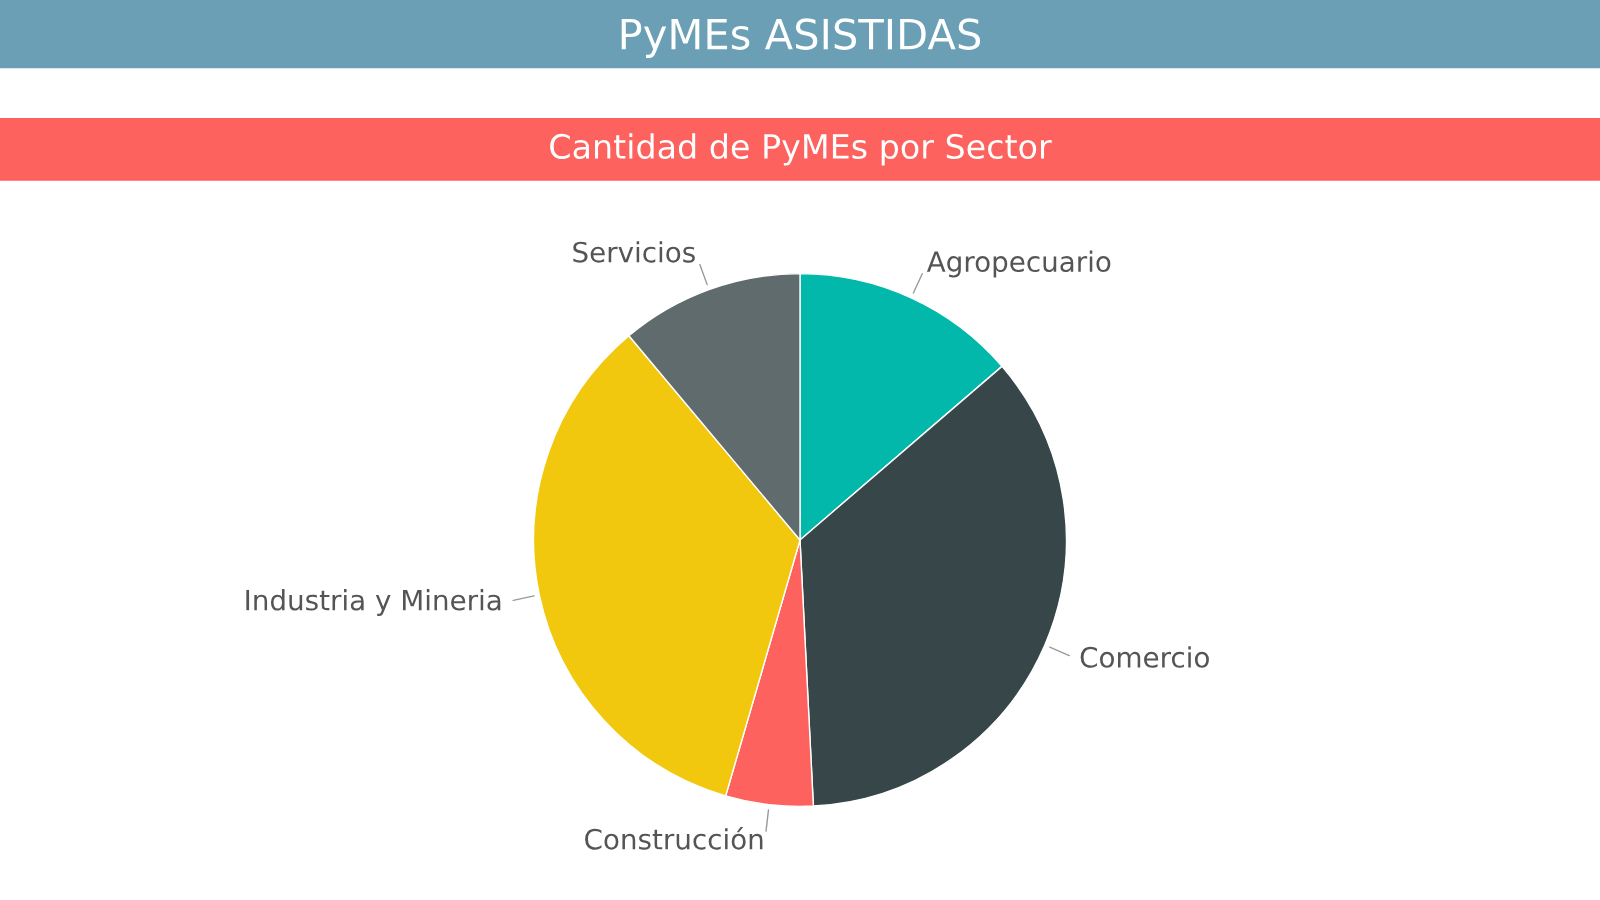 This screenshot has width=1600, height=900. Describe the element at coordinates (634, 252) in the screenshot. I see `slice-label: Servicios` at that location.